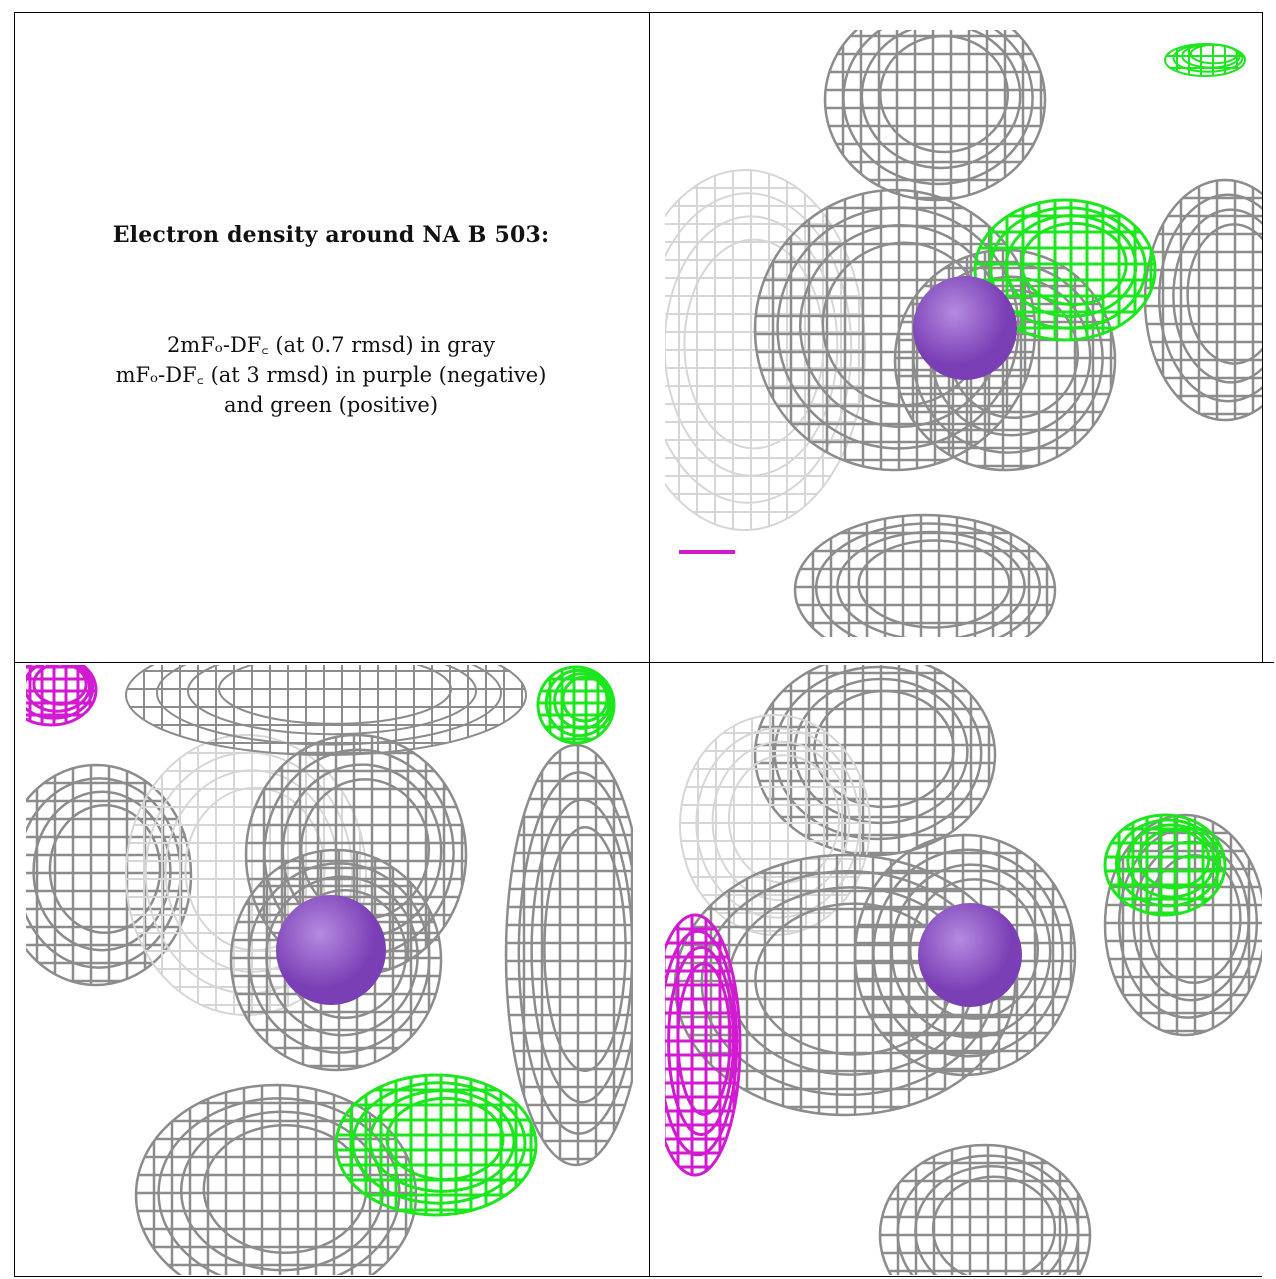 Image resolution: width=1276 pixels, height=1279 pixels. I want to click on table-bottom-border, so click(638, 1276).